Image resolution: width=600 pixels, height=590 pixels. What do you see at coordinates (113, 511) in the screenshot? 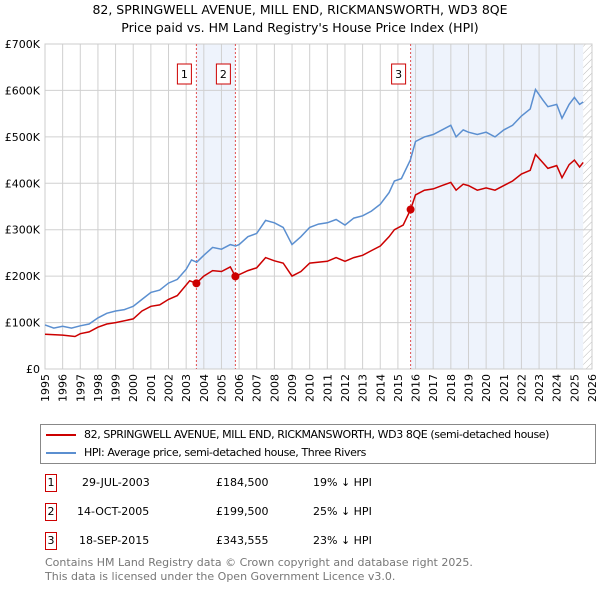
I see `sale-date: 14-OCT-2005` at bounding box center [113, 511].